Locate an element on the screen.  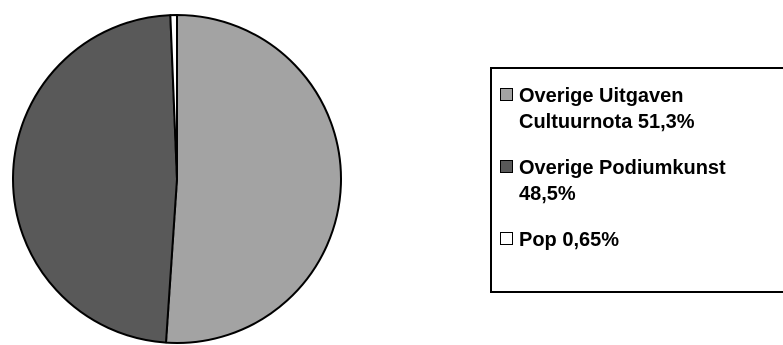
legend-item-overige-podiumkunst: Overige Podiumkunst 48,5% is located at coordinates (613, 181).